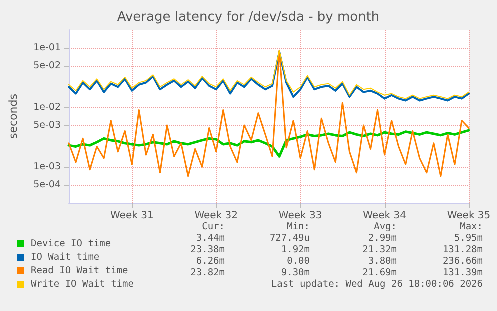 The width and height of the screenshot is (497, 311). What do you see at coordinates (377, 284) in the screenshot?
I see `text: Last update: Wed Aug 26 18:00:06 2026` at bounding box center [377, 284].